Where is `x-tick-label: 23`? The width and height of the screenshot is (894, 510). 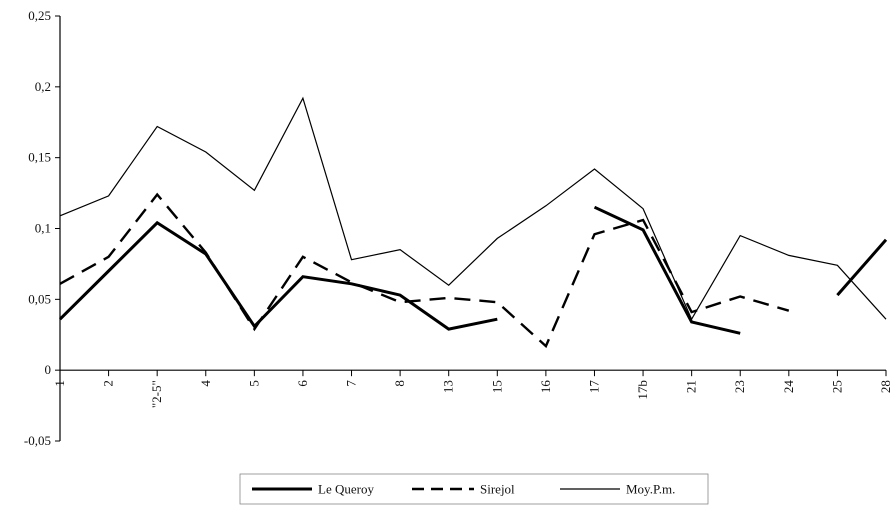 x-tick-label: 23 is located at coordinates (739, 386).